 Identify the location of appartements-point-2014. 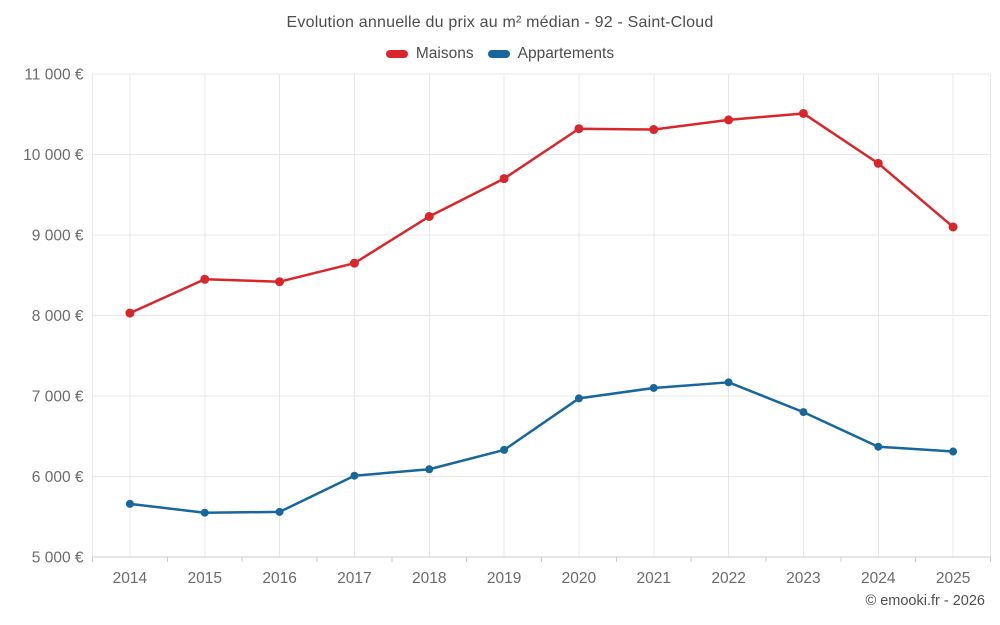
(129, 503).